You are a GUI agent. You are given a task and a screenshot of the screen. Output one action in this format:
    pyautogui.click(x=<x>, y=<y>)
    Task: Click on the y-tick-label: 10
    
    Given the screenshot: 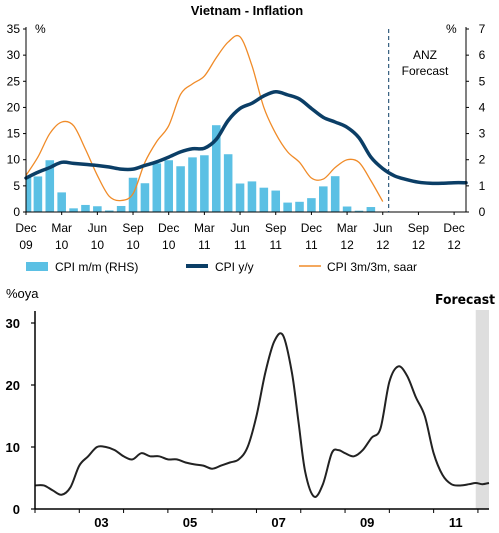 What is the action you would take?
    pyautogui.click(x=13, y=447)
    